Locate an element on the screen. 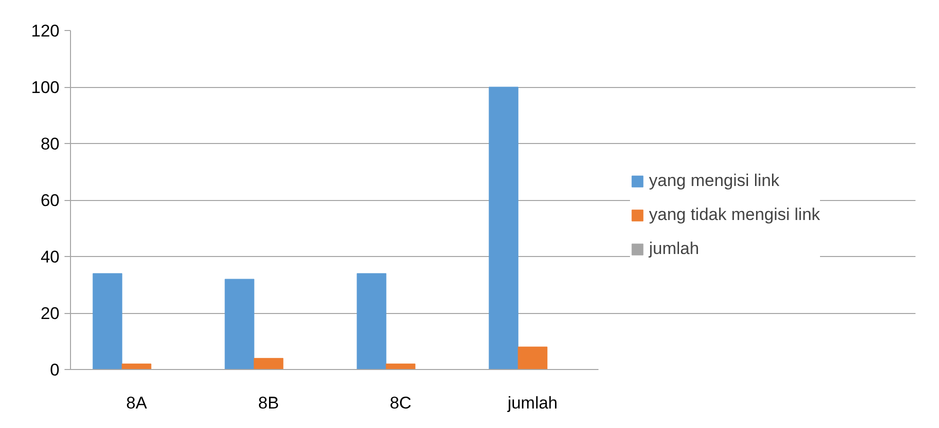 The height and width of the screenshot is (428, 939). y-tick-label: 40 is located at coordinates (50, 257).